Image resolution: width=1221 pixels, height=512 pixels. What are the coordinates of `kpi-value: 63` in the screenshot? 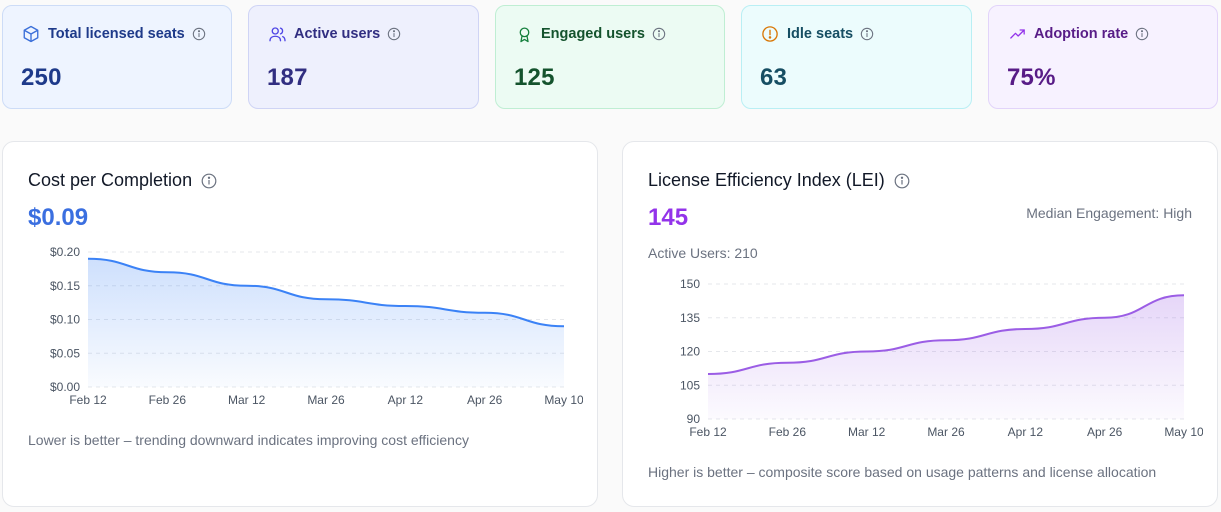 It's located at (774, 77).